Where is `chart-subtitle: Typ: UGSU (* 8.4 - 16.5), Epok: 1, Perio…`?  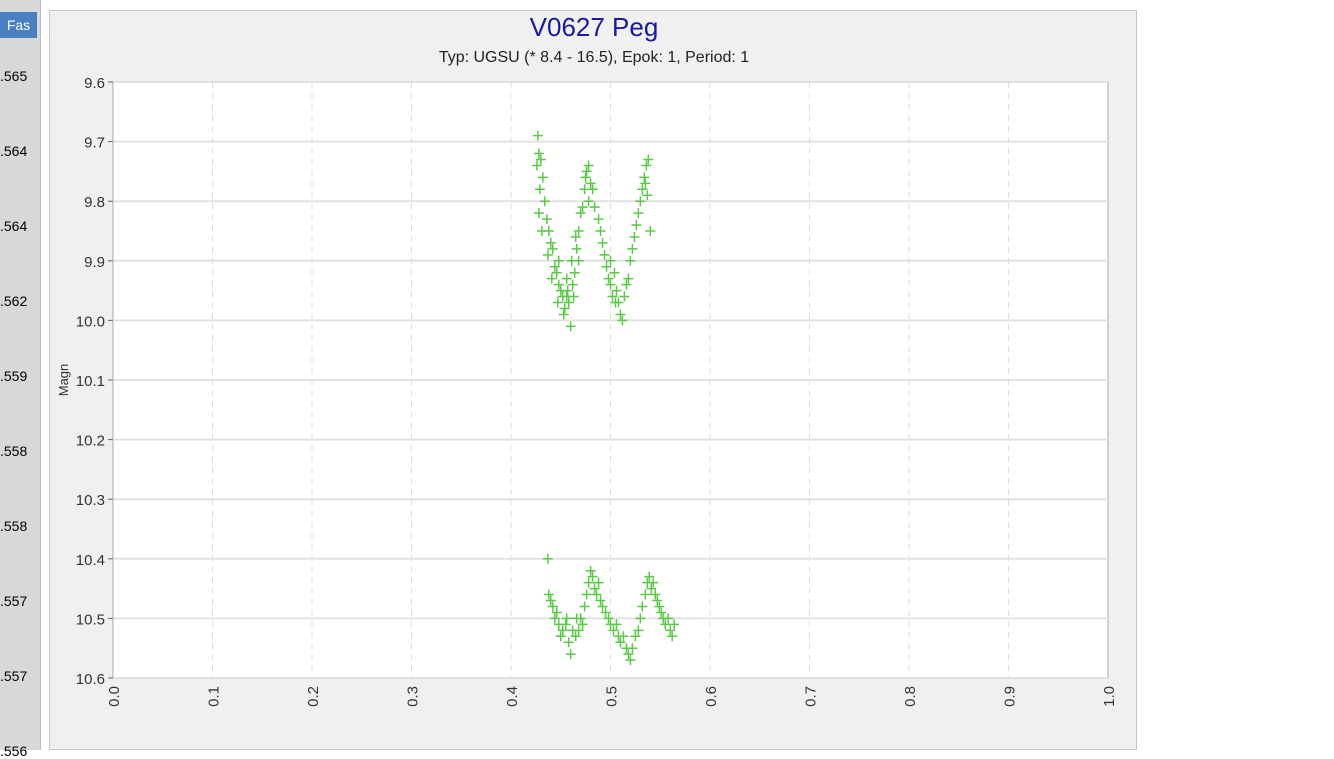 chart-subtitle: Typ: UGSU (* 8.4 - 16.5), Epok: 1, Perio… is located at coordinates (594, 57).